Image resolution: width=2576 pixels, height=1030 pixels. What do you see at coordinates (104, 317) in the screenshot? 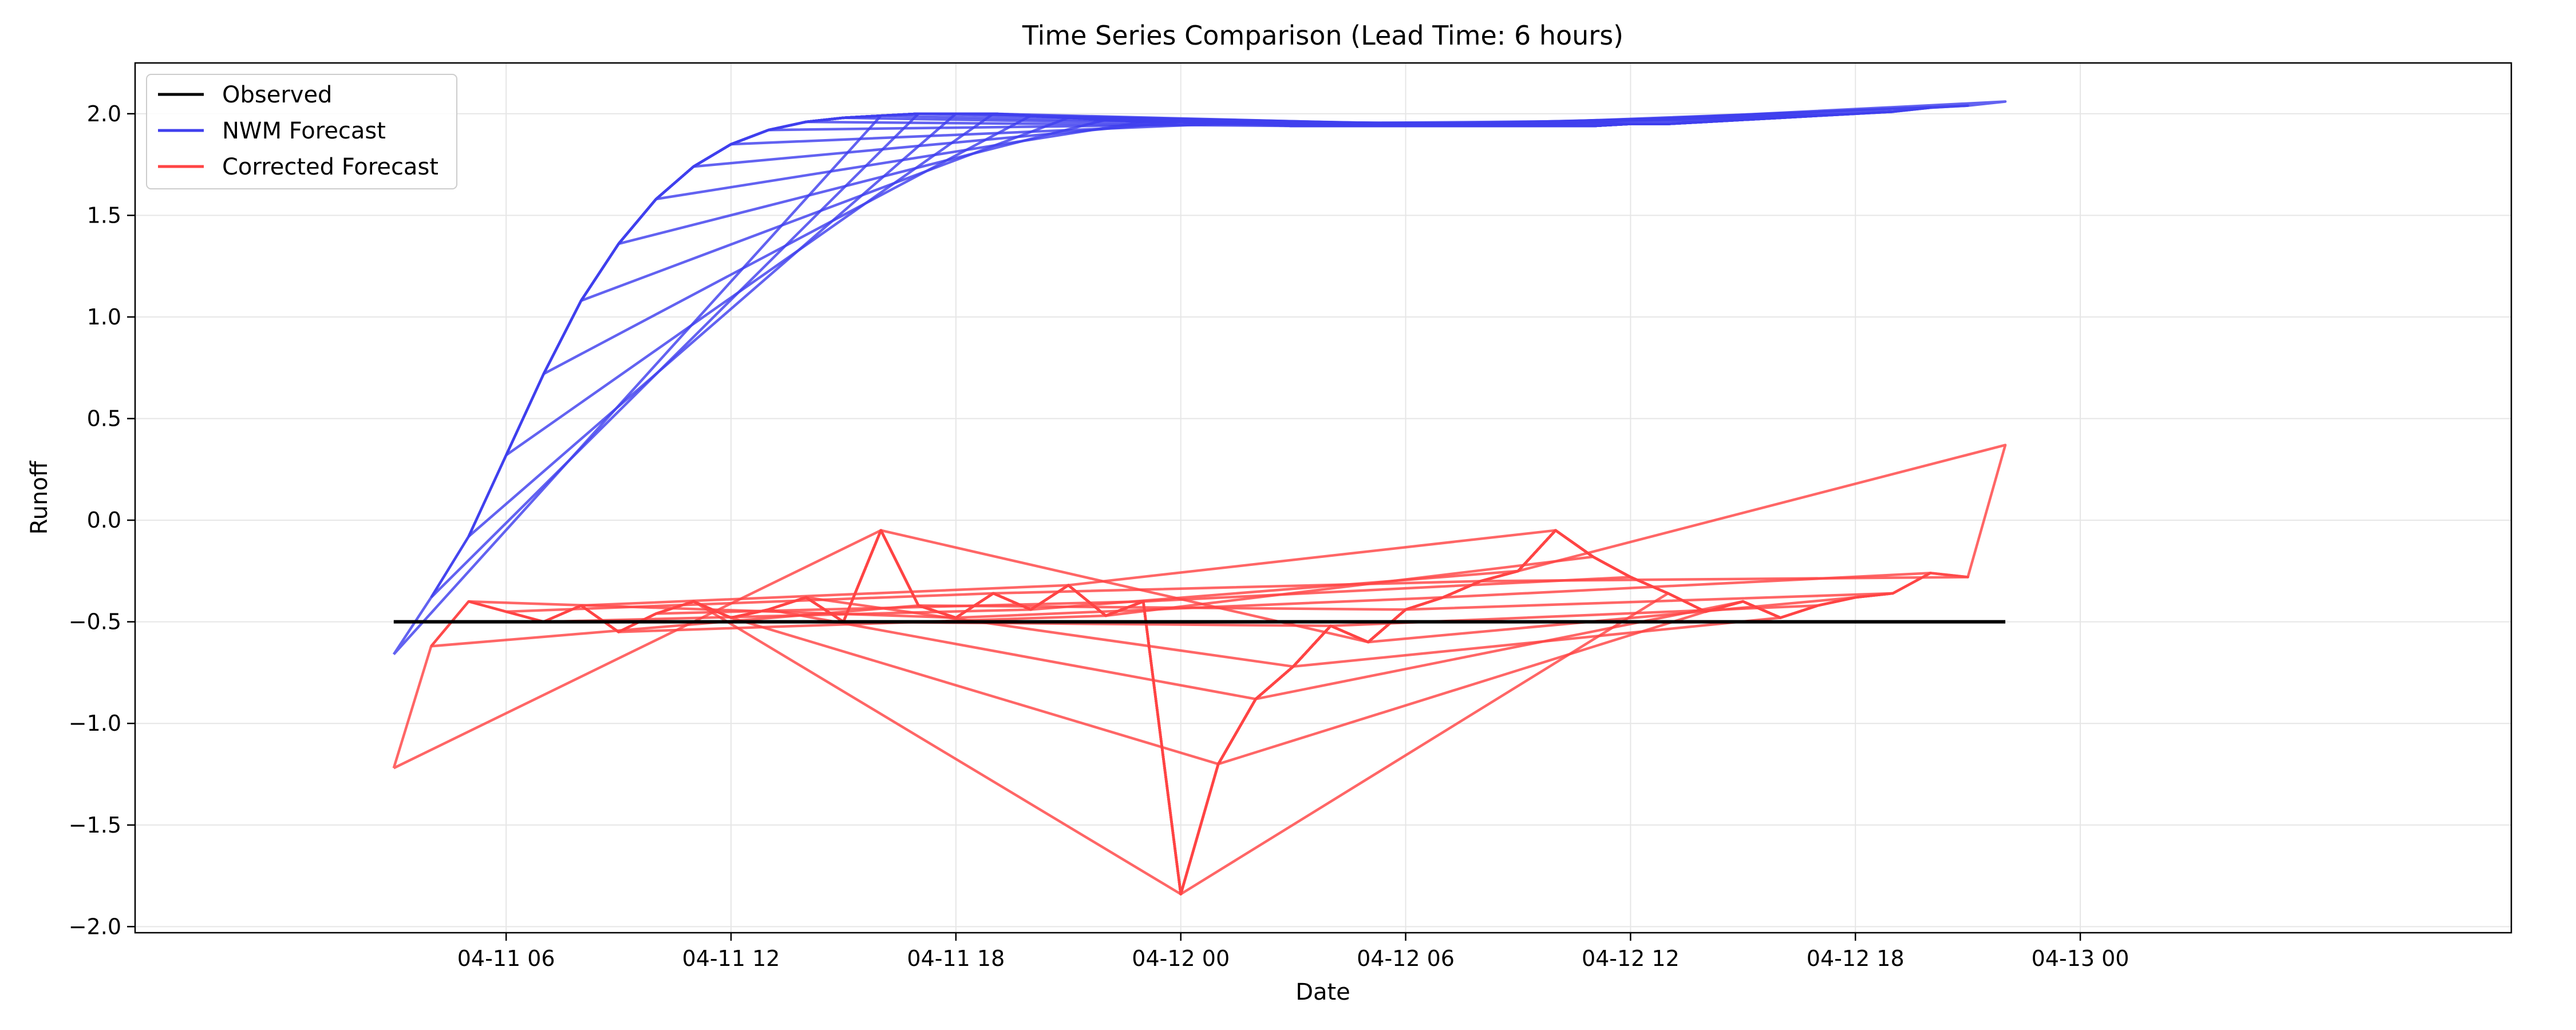
I see `y-tick-label: 1.0` at bounding box center [104, 317].